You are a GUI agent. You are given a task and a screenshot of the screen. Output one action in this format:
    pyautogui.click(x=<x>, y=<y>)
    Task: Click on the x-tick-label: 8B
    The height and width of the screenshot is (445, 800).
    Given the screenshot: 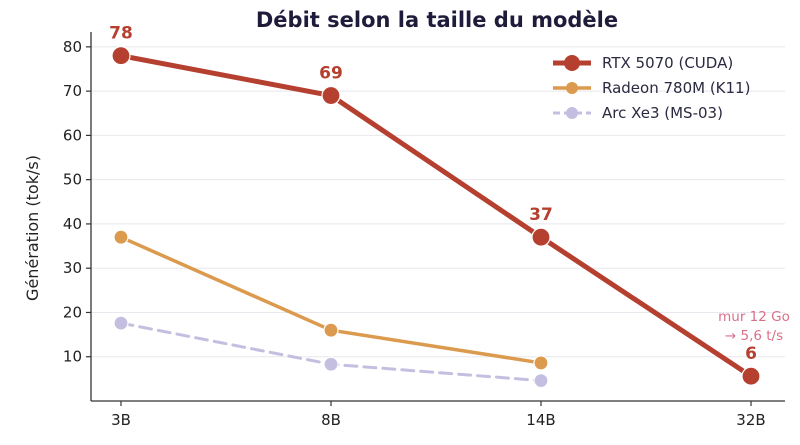 What is the action you would take?
    pyautogui.click(x=331, y=420)
    